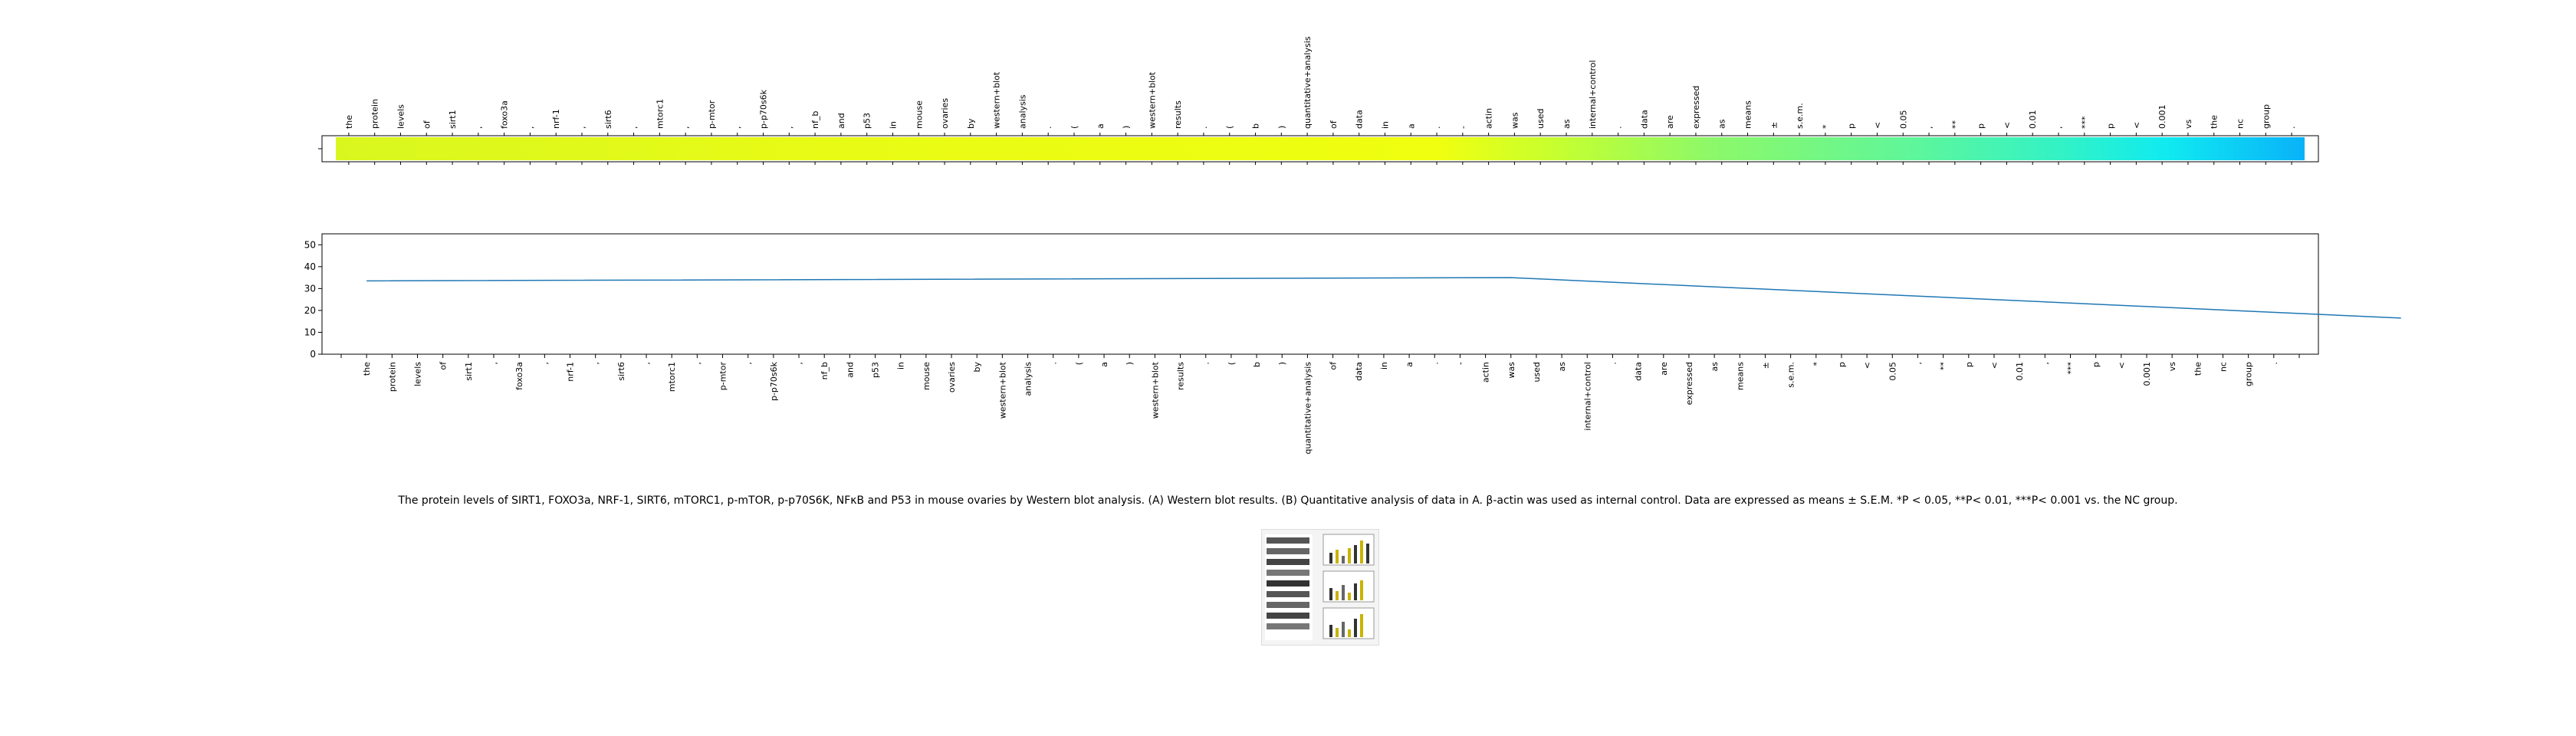 The width and height of the screenshot is (2576, 736). Describe the element at coordinates (2188, 124) in the screenshot. I see `heatmap-token-label: vs` at that location.